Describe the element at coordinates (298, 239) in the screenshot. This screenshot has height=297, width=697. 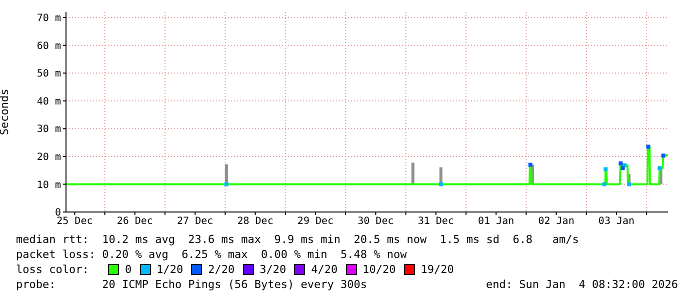
I see `text: median rtt: 10.2 ms avg 23.6 ms max 9.9 ms min 20.5 ms now 1.5 ms sd 6.8 am/s` at that location.